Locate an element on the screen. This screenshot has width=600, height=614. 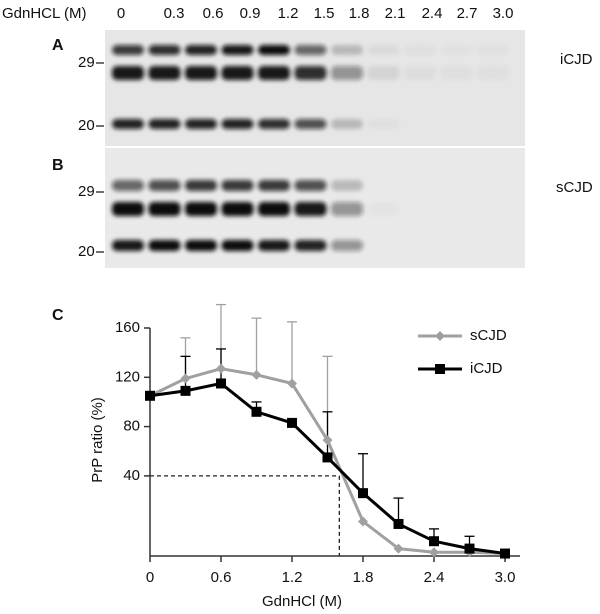
panel-letter: A is located at coordinates (58, 45).